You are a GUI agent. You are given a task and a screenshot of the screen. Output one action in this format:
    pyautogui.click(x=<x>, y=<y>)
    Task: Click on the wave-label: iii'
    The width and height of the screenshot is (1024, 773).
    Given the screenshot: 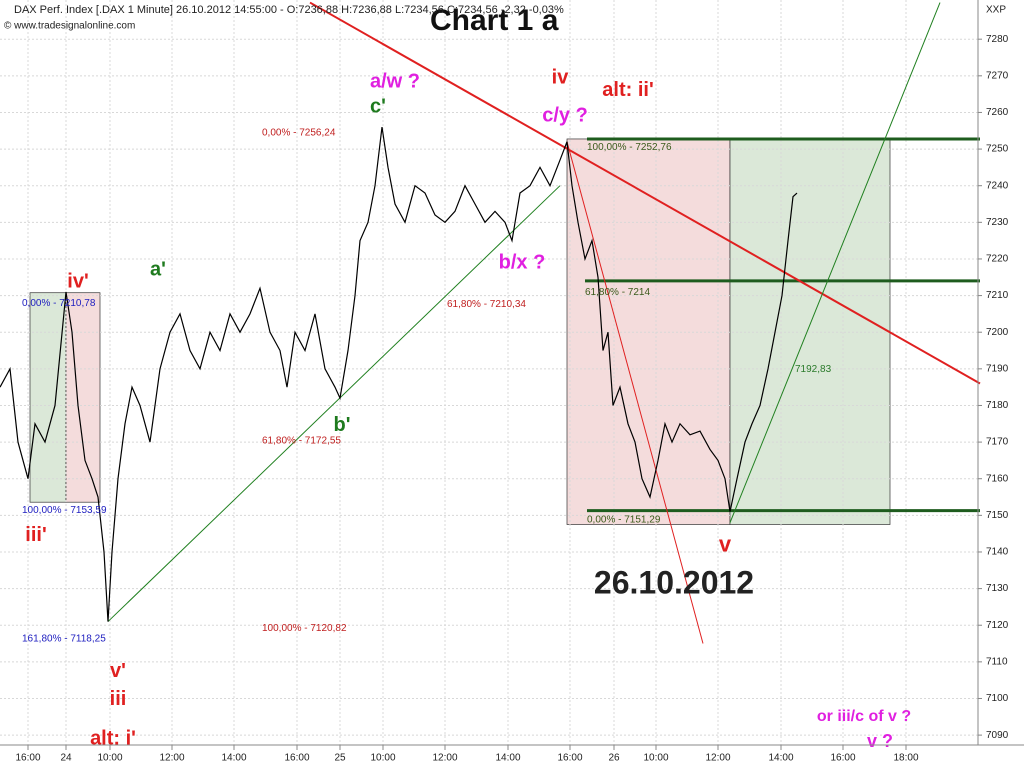 What is the action you would take?
    pyautogui.click(x=35, y=535)
    